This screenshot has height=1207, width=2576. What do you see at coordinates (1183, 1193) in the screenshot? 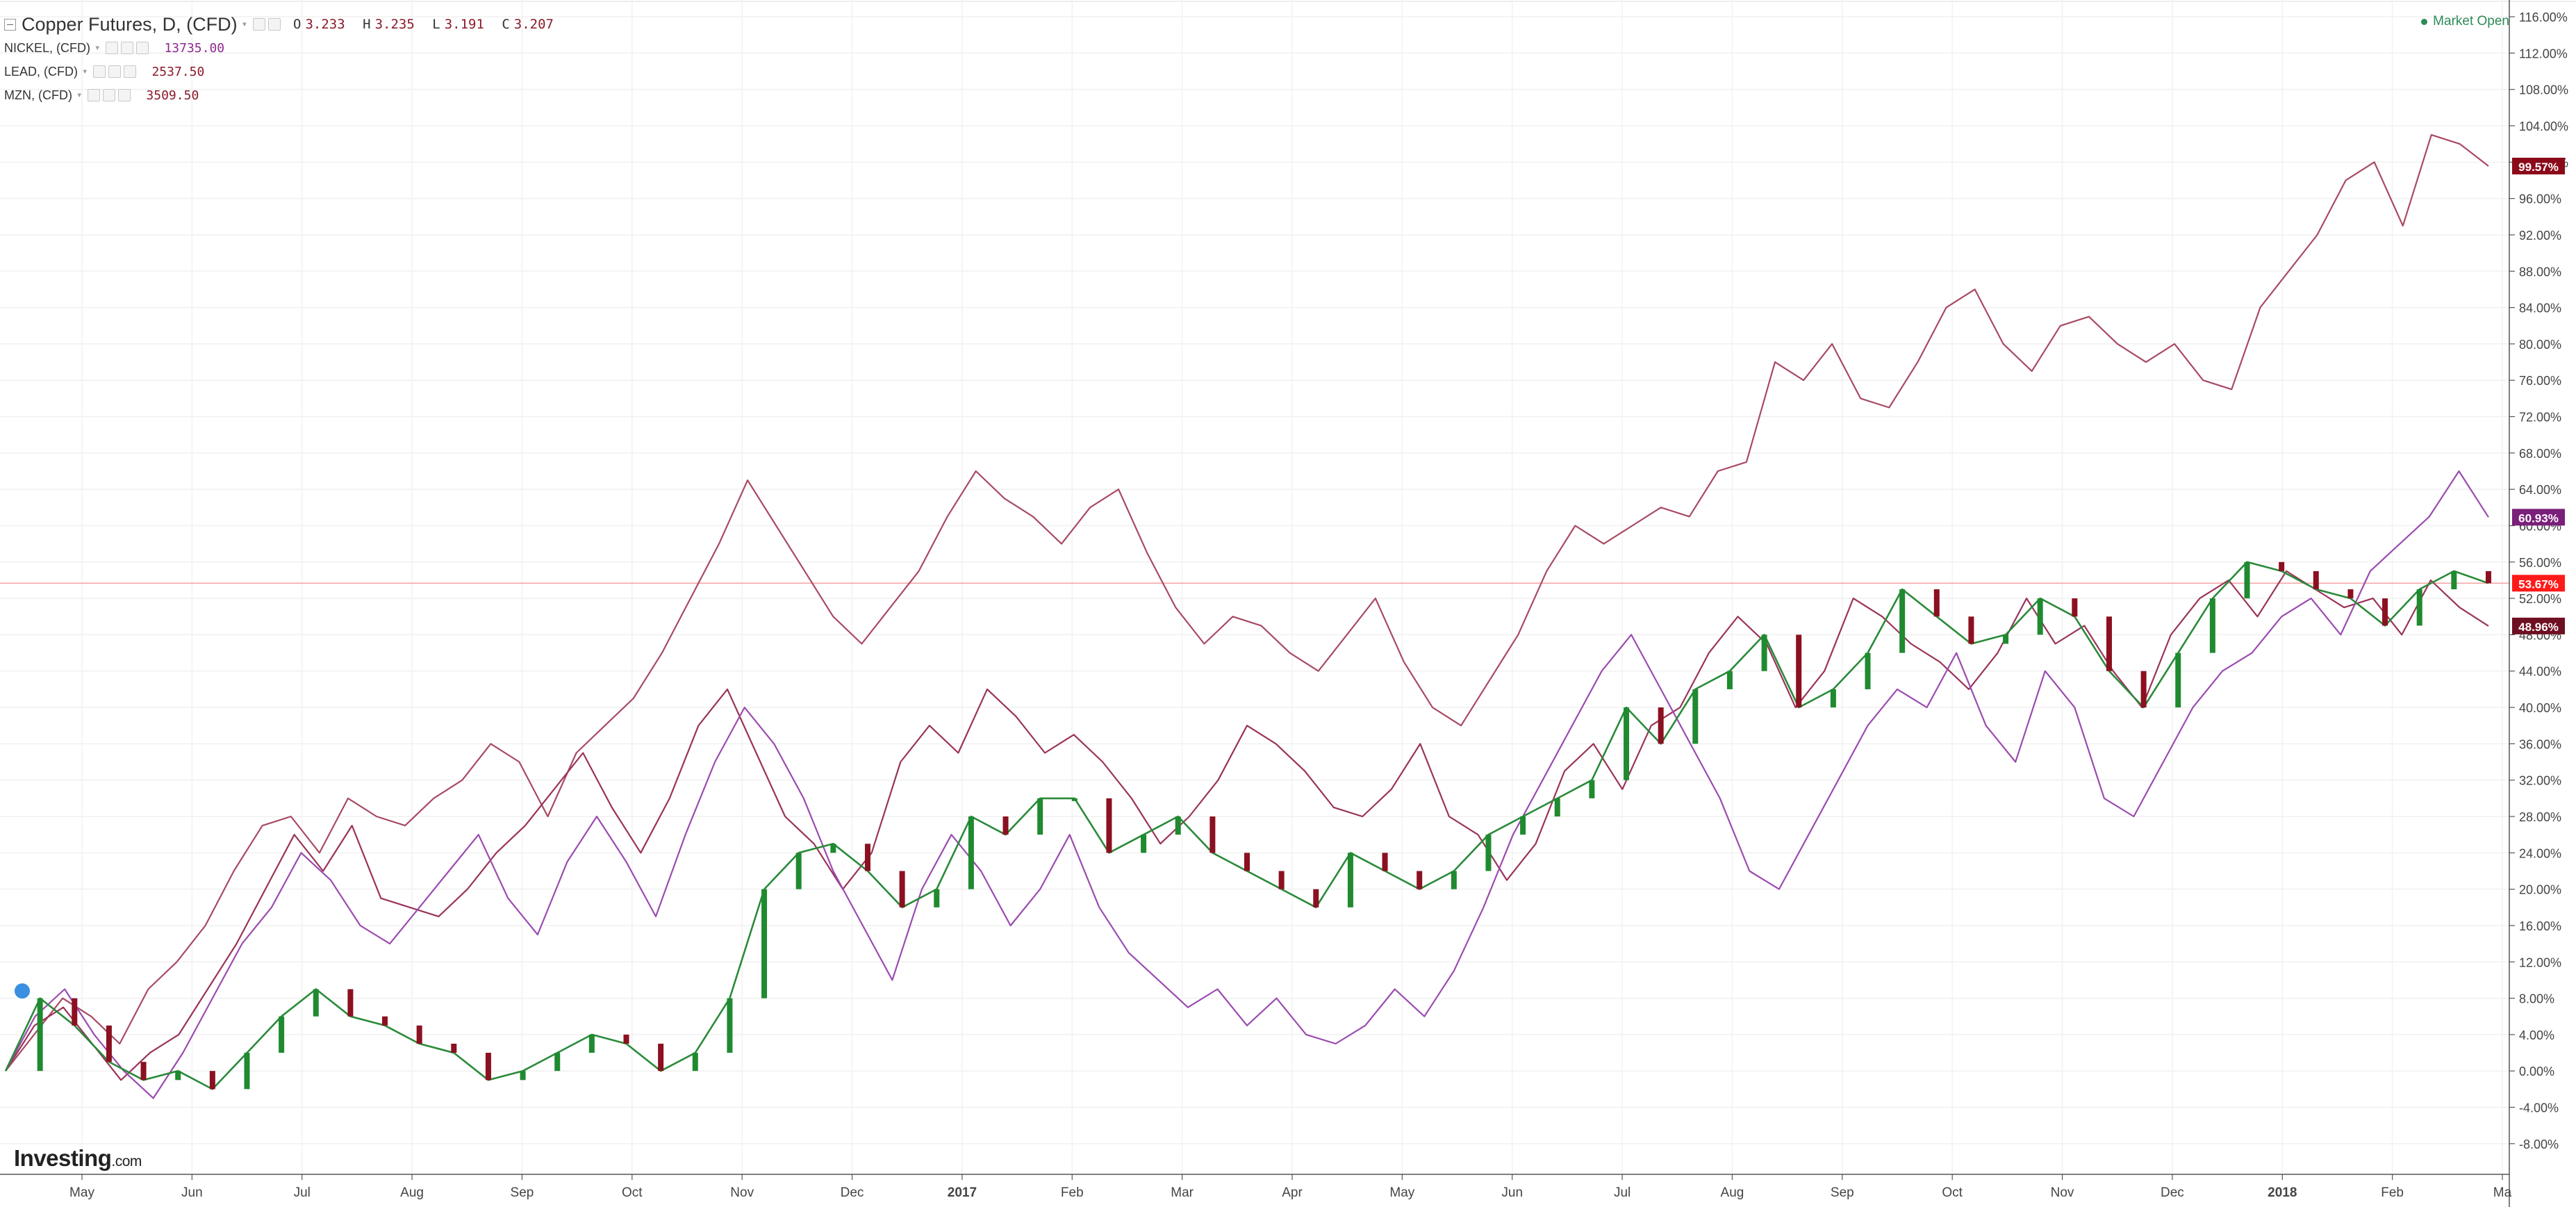
I see `x-tick-label: Mar` at bounding box center [1183, 1193].